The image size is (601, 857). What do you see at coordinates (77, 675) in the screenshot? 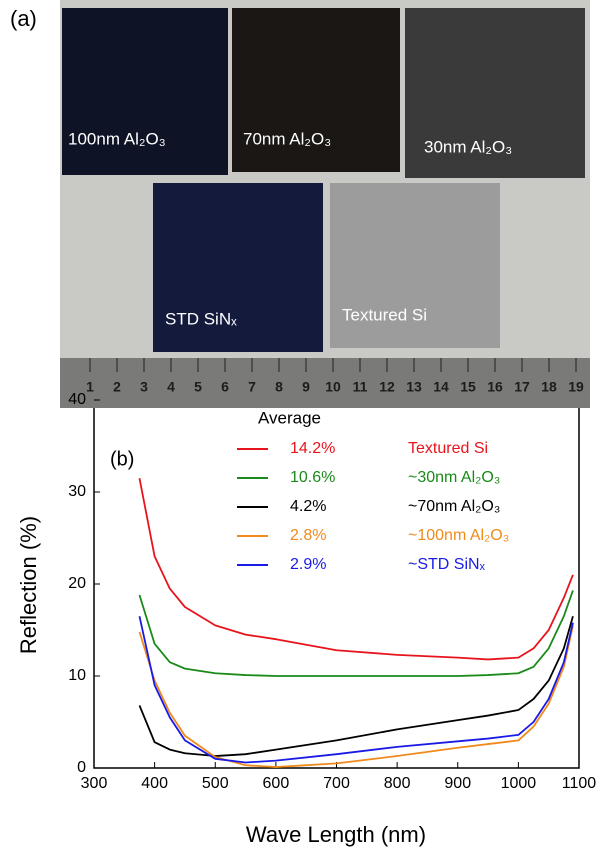
I see `y-tick-label: 10` at bounding box center [77, 675].